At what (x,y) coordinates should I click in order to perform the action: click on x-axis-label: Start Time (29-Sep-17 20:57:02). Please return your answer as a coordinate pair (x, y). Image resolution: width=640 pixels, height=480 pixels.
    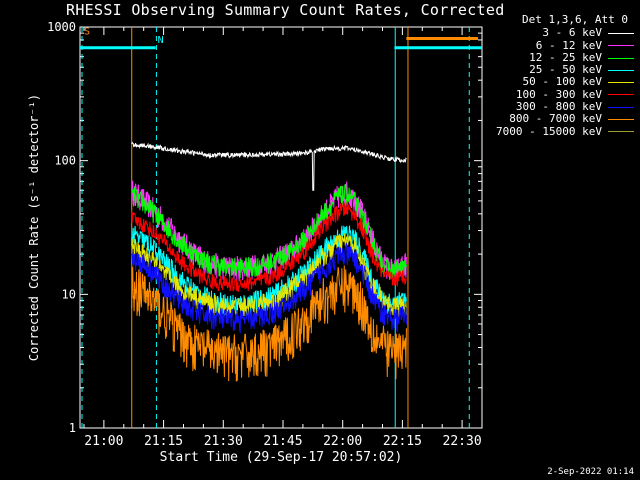
    Looking at the image, I should click on (281, 457).